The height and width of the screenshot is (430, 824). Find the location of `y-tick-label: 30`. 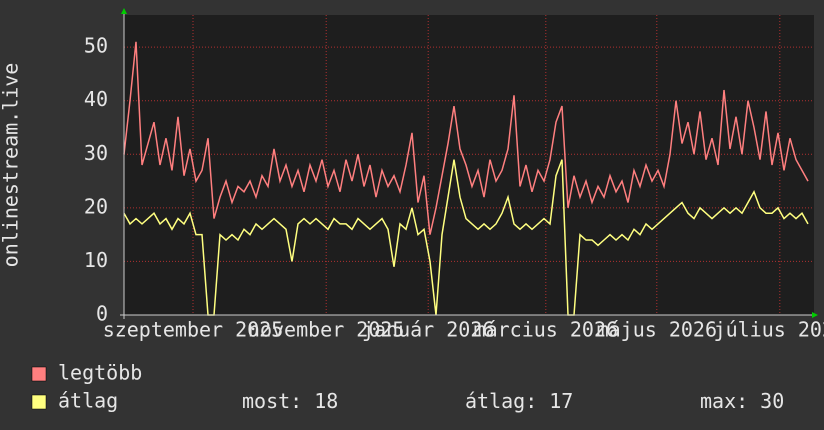

y-tick-label: 30 is located at coordinates (96, 153).